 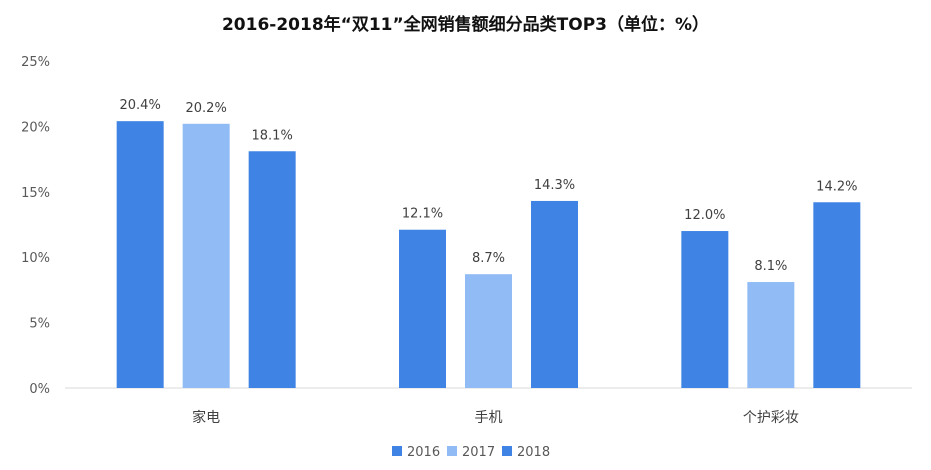 I want to click on data-label: 14.2%, so click(x=836, y=186).